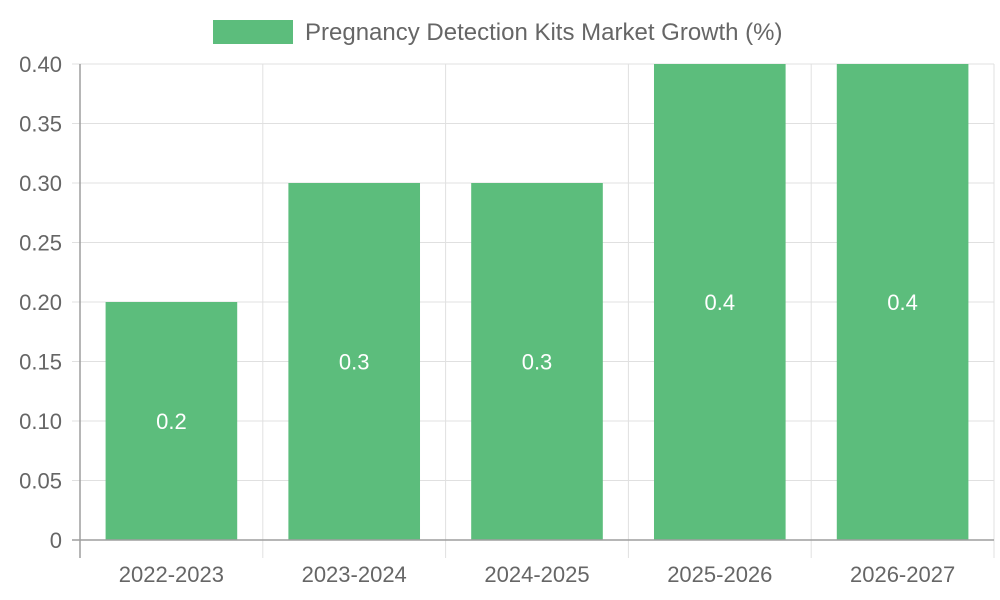 Image resolution: width=1000 pixels, height=600 pixels. What do you see at coordinates (40, 243) in the screenshot?
I see `y-tick-label: 0.25` at bounding box center [40, 243].